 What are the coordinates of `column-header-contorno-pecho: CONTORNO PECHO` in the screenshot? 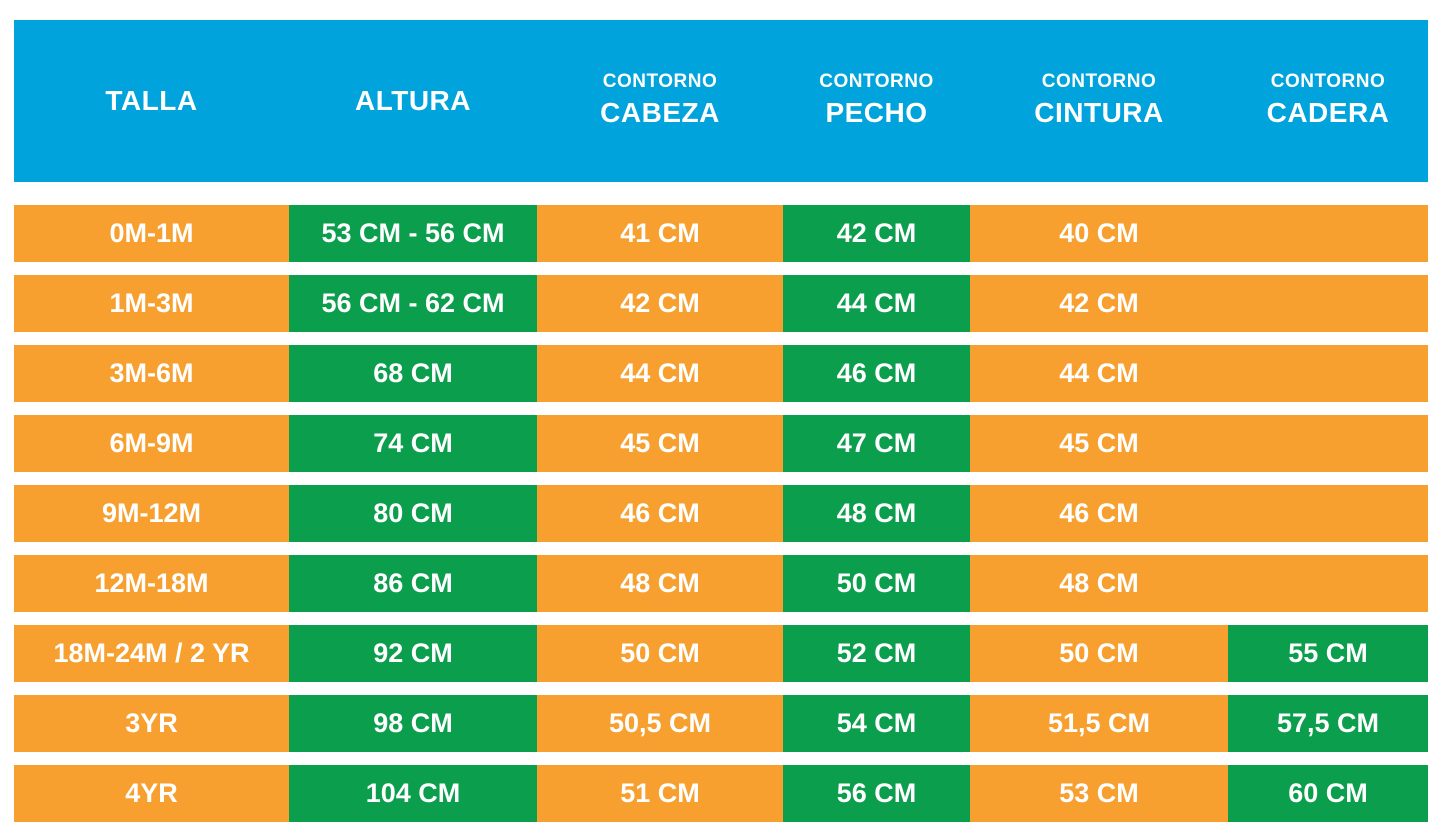 It's located at (876, 101).